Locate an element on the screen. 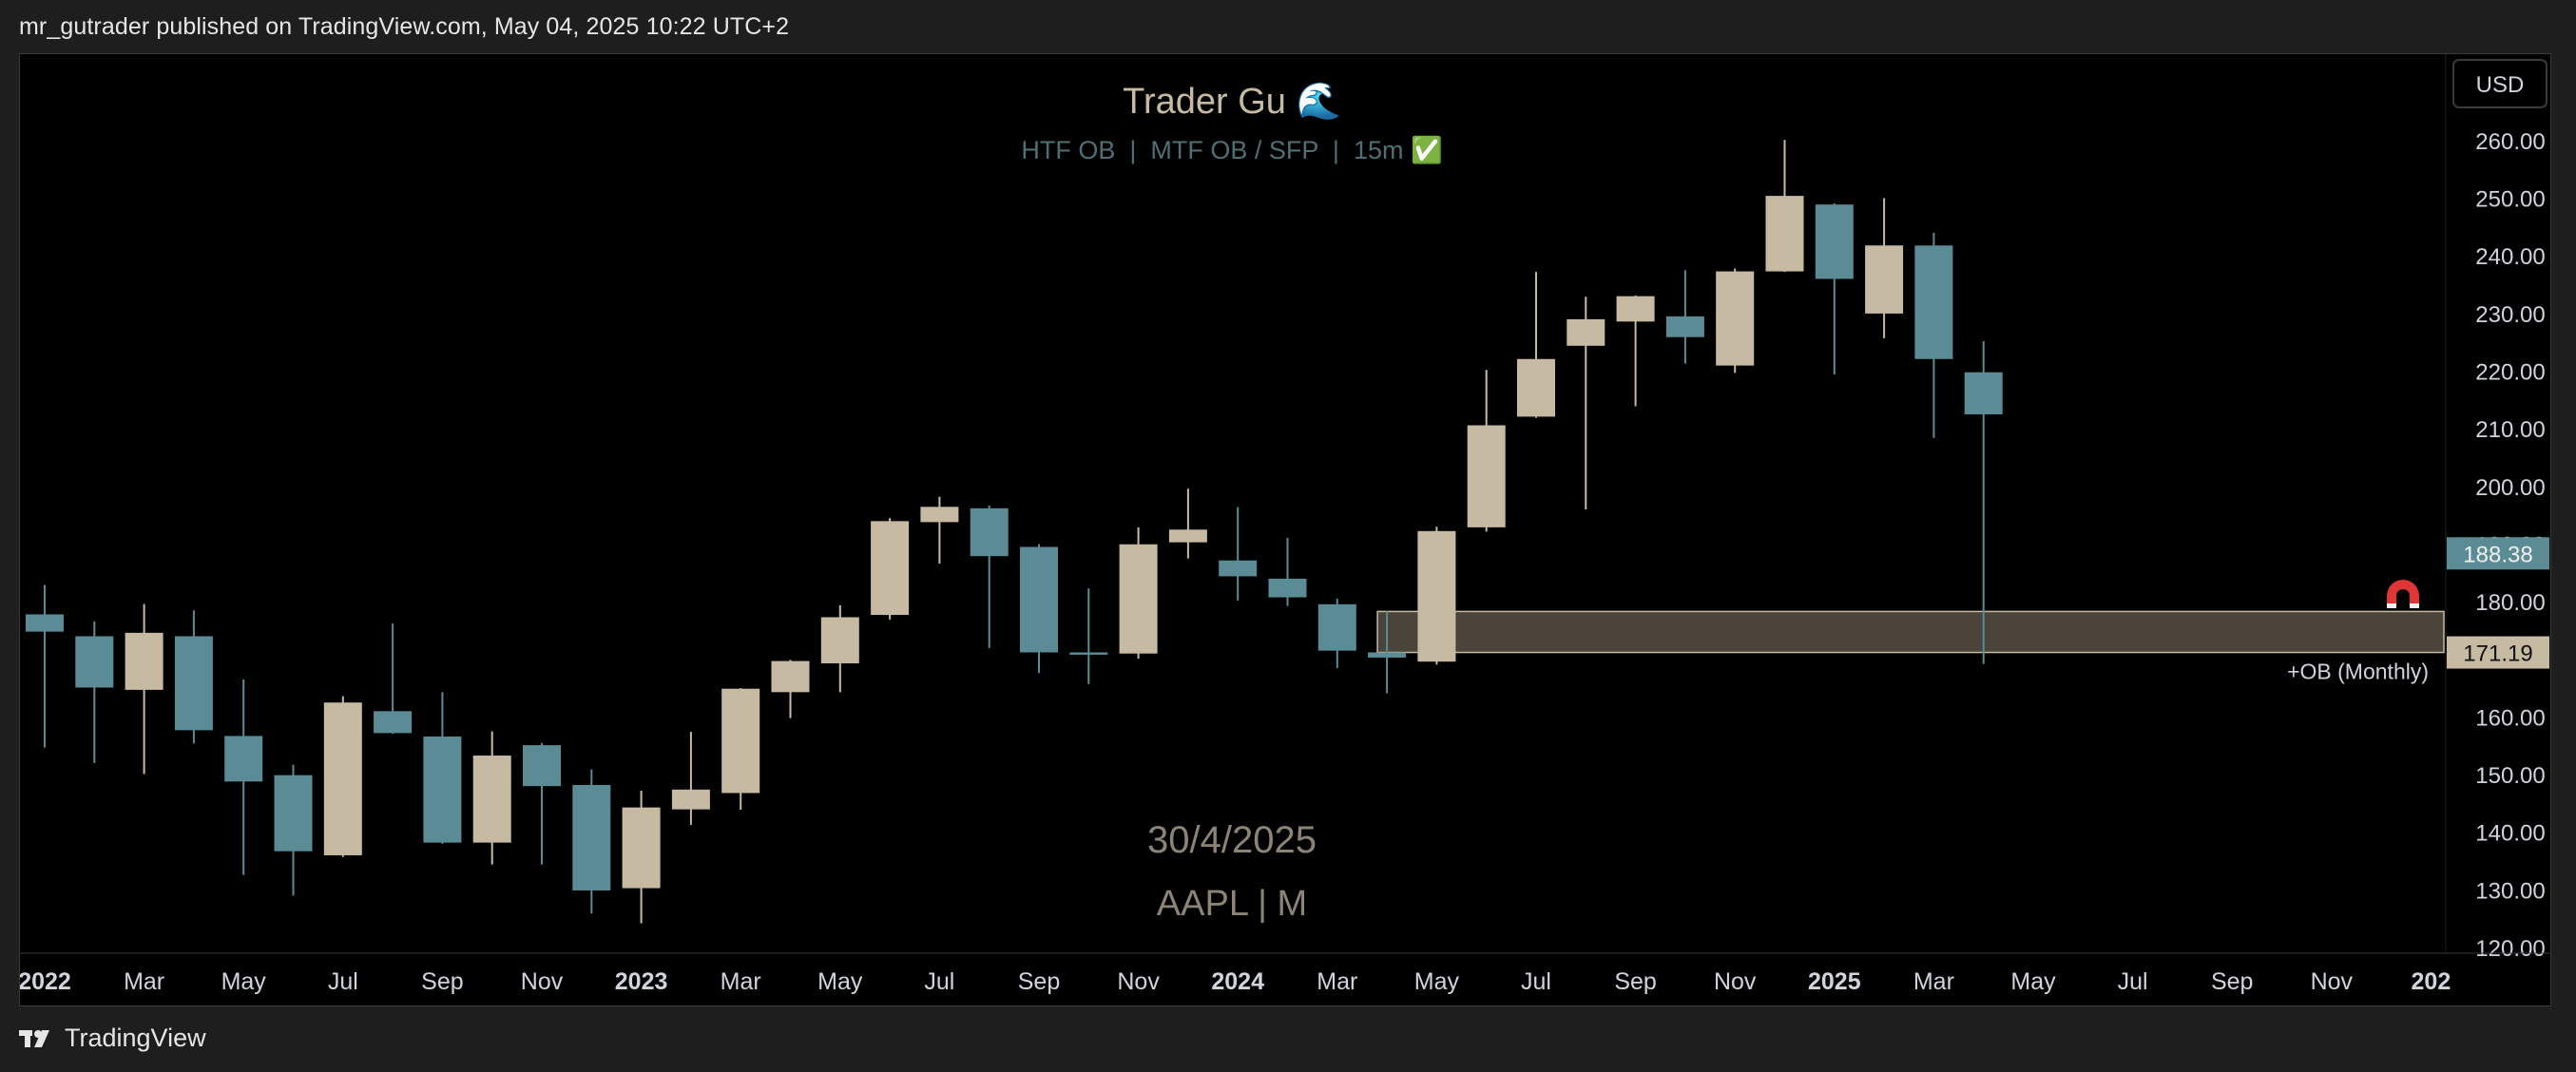 This screenshot has height=1072, width=2576. y-tick-label: 160.00 is located at coordinates (2510, 718).